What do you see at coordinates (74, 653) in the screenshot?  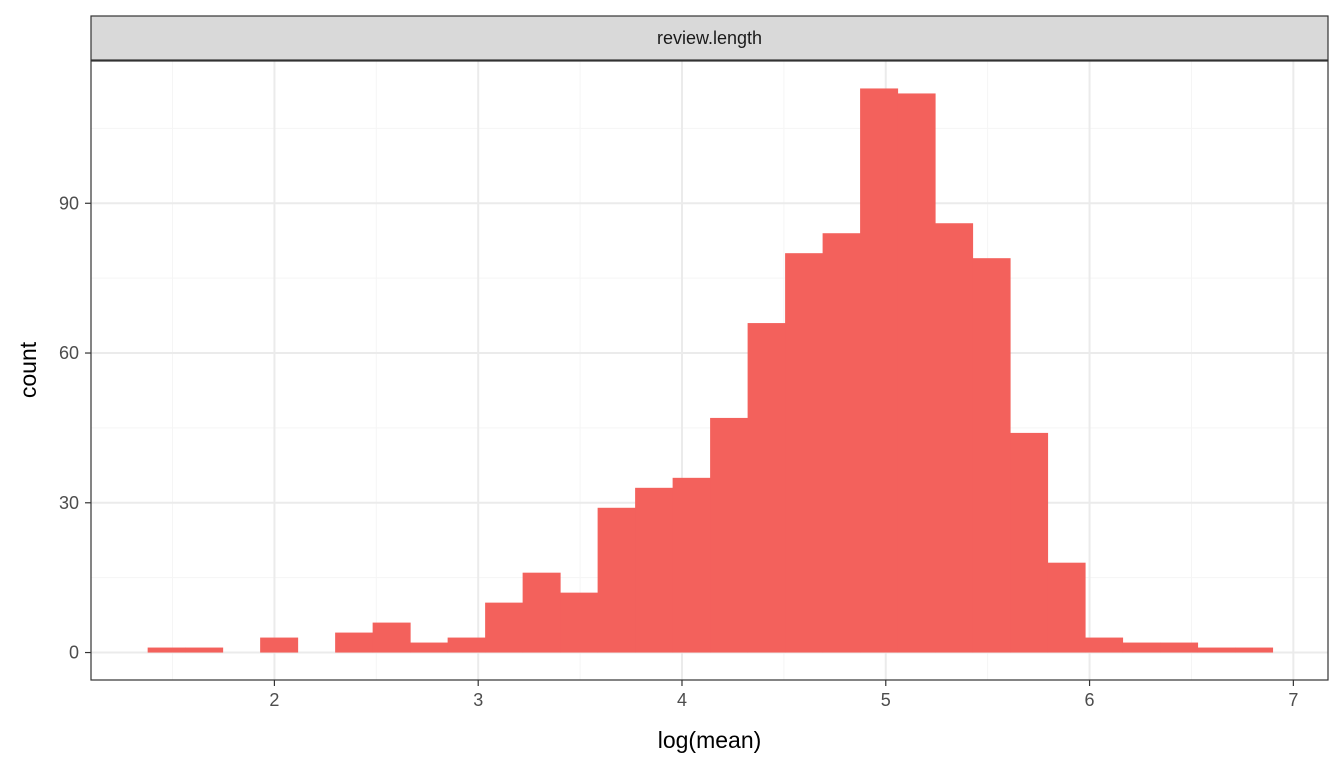 I see `y-tick-label: 0` at bounding box center [74, 653].